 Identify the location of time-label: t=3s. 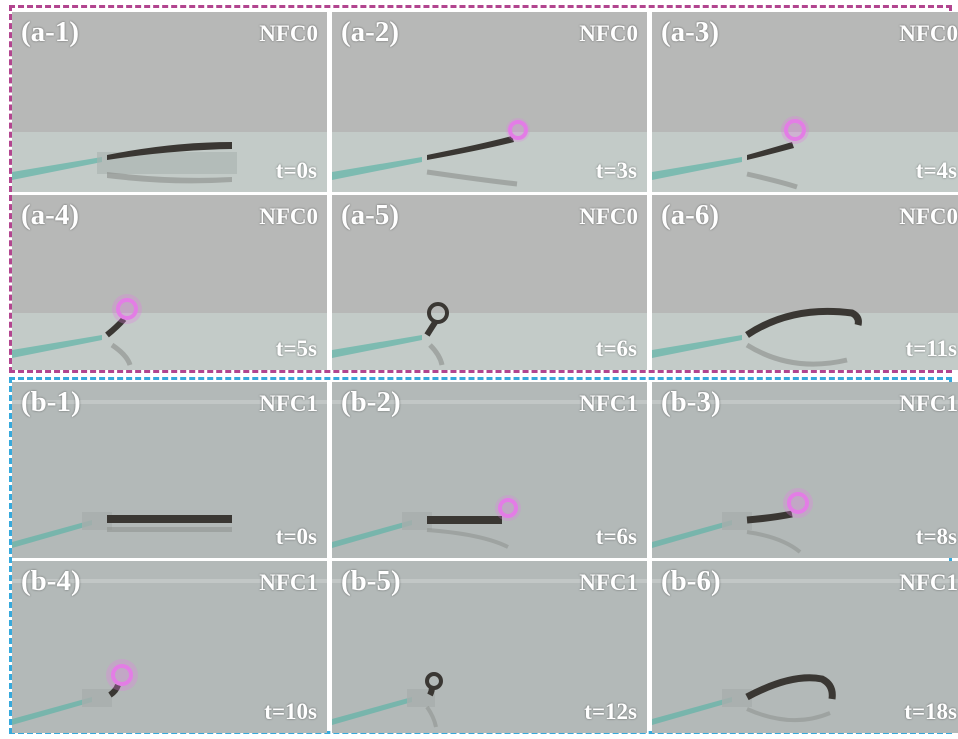
(616, 170).